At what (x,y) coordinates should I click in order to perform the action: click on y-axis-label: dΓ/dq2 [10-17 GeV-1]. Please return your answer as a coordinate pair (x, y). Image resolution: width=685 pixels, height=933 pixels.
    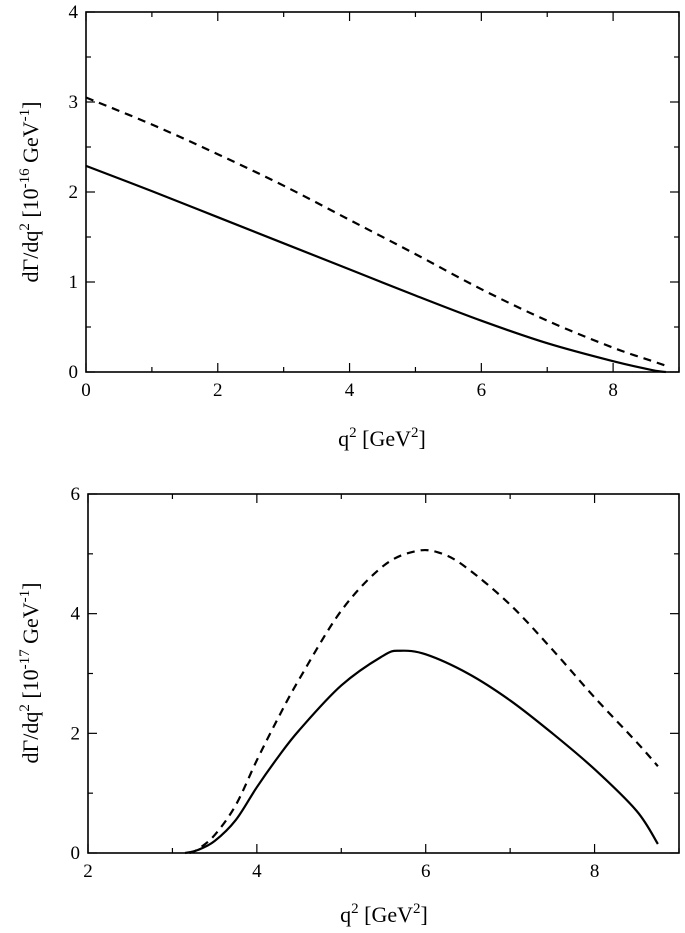
    Looking at the image, I should click on (30, 672).